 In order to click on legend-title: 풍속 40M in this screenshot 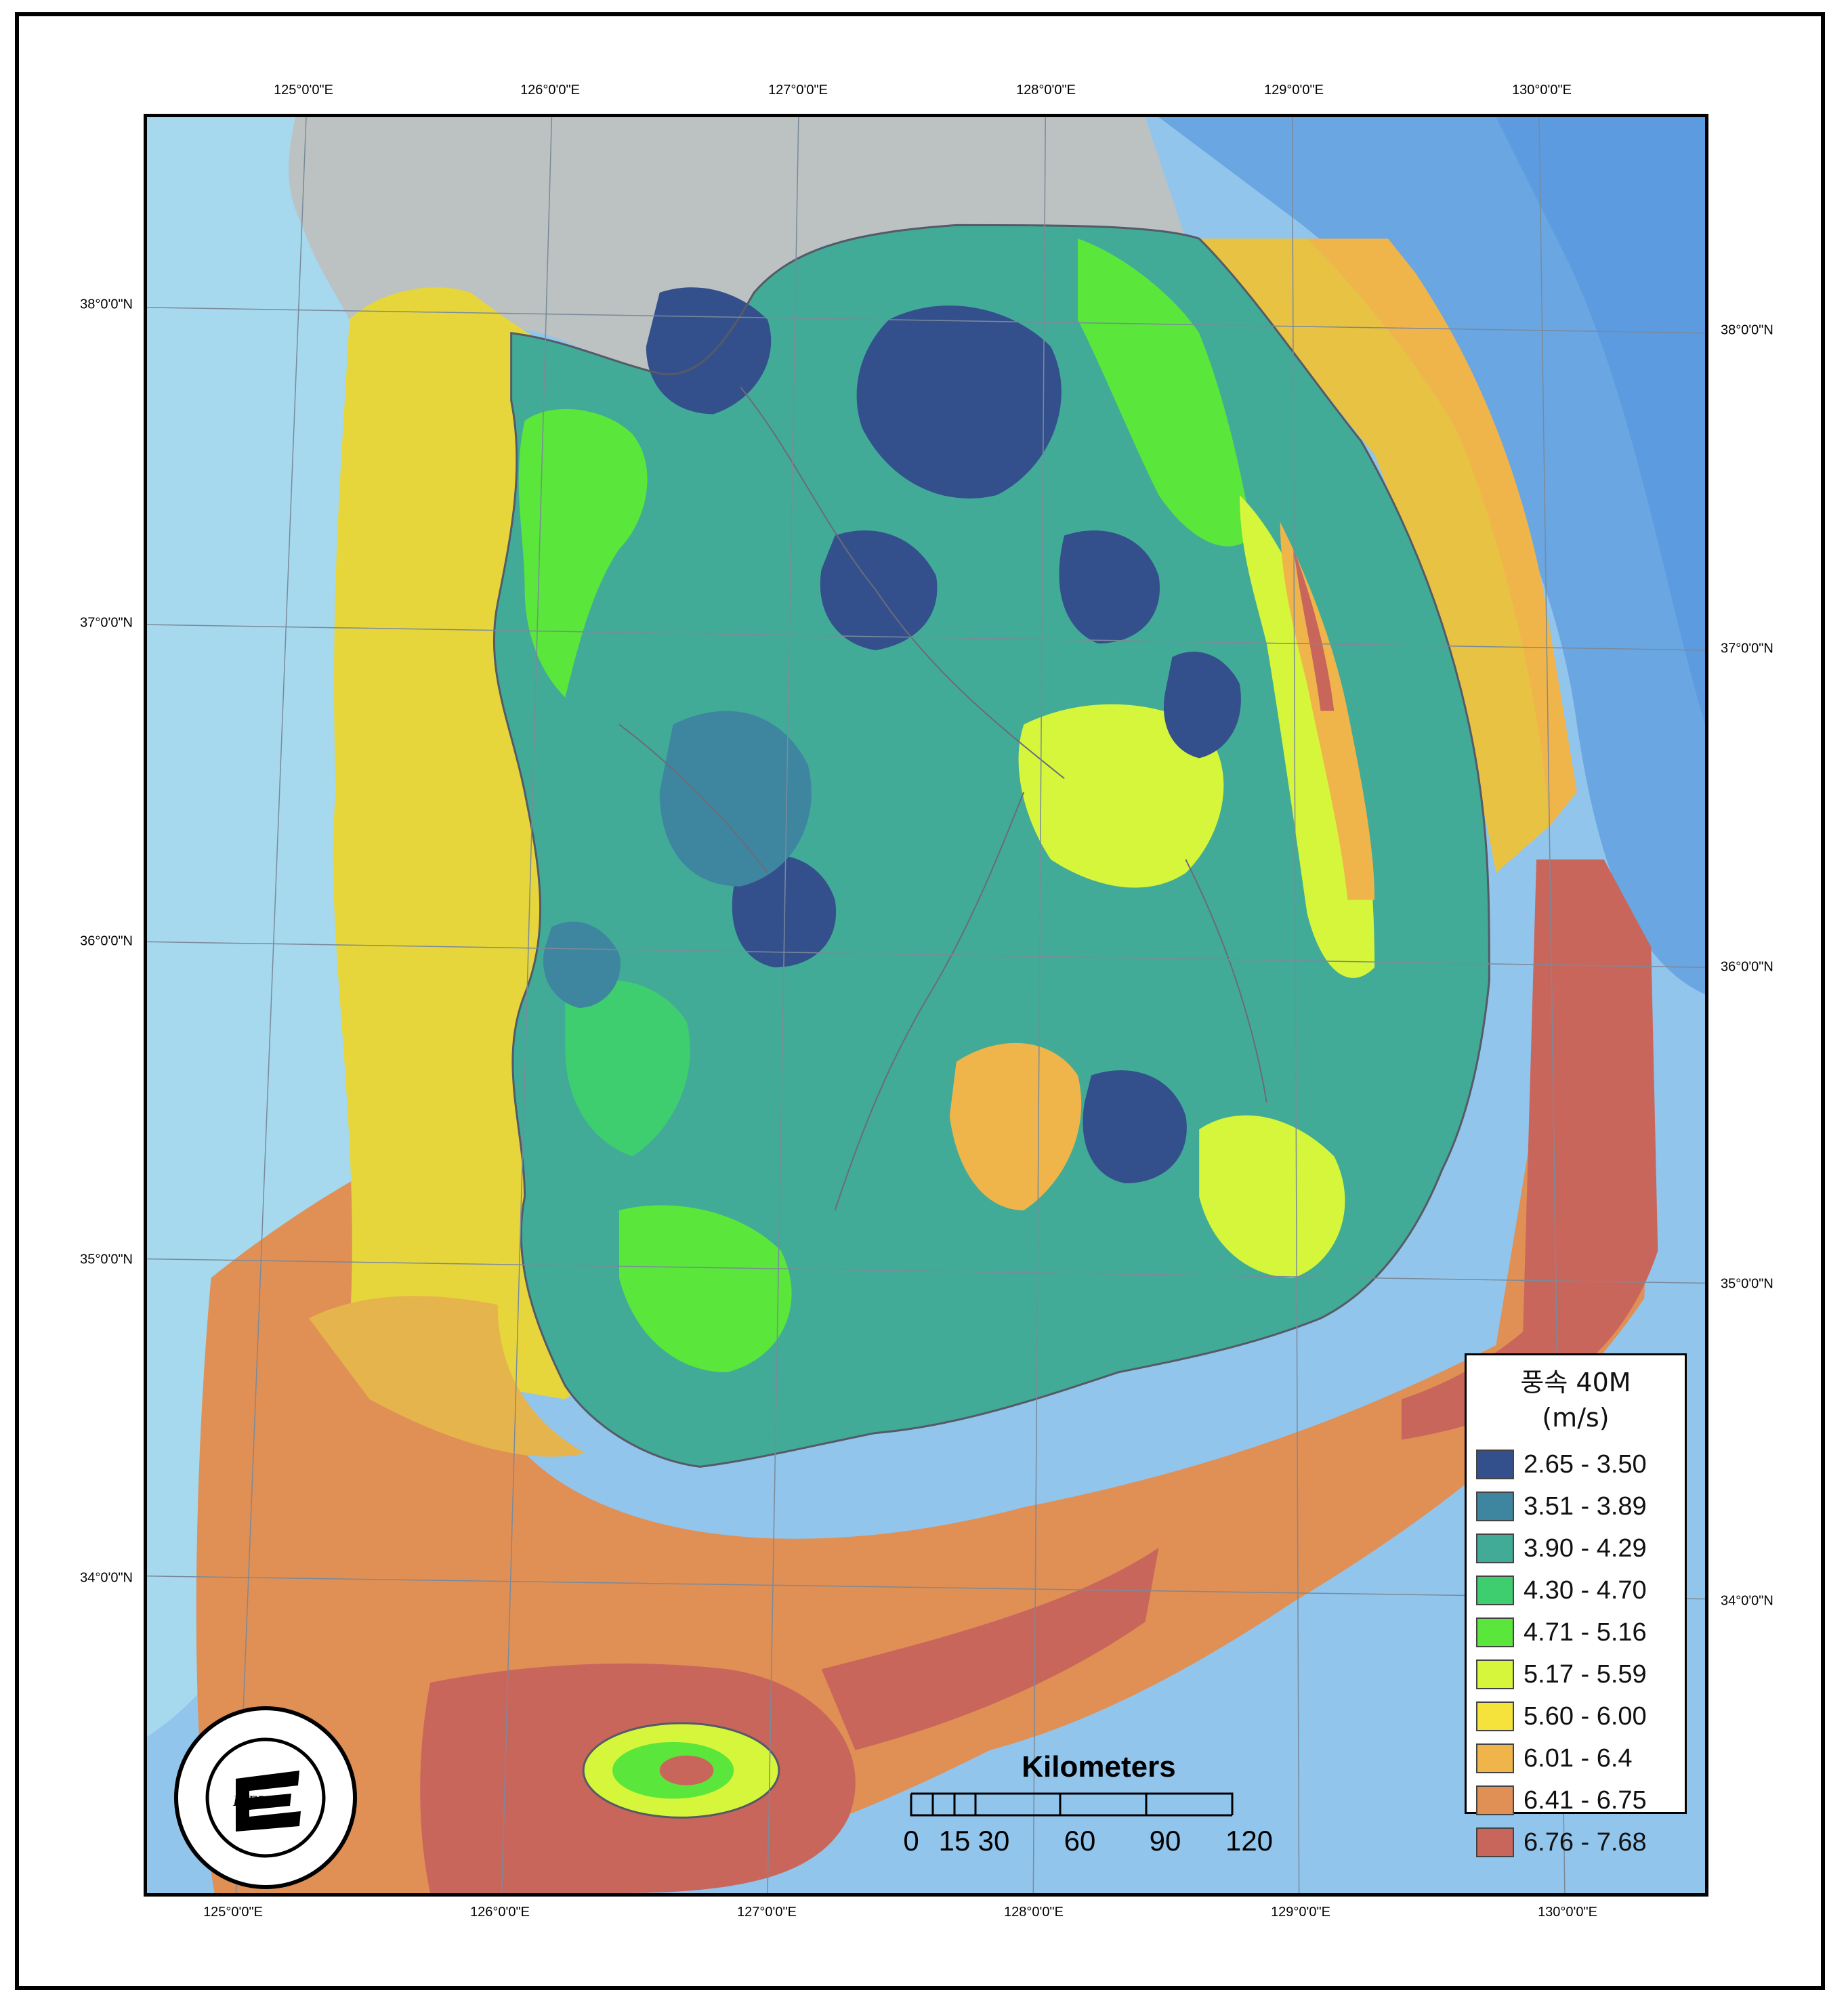, I will do `click(1575, 1382)`.